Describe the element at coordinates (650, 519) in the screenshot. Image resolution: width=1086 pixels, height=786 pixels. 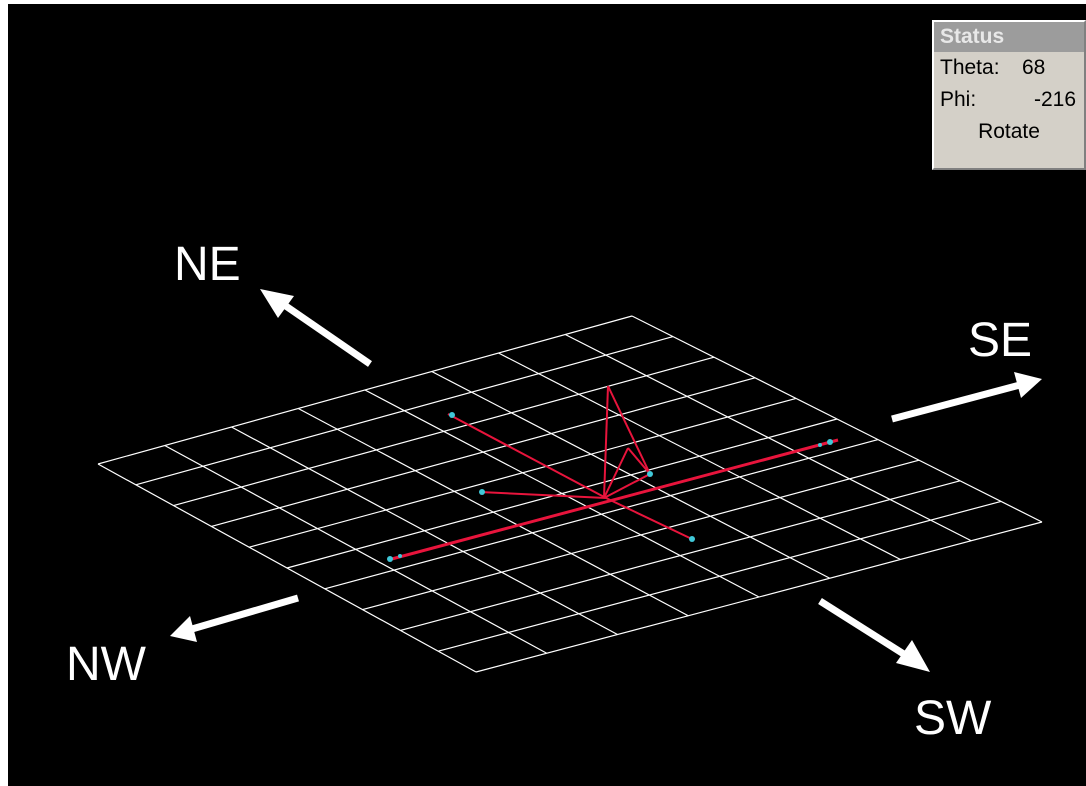
I see `trace-line-lower-right` at that location.